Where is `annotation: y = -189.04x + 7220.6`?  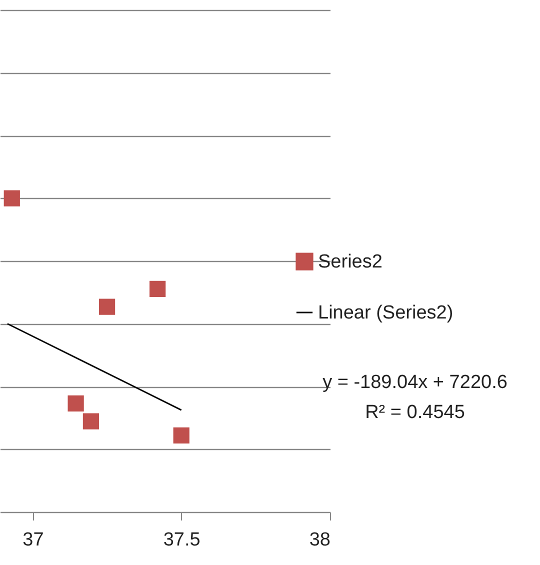
annotation: y = -189.04x + 7220.6 is located at coordinates (415, 383).